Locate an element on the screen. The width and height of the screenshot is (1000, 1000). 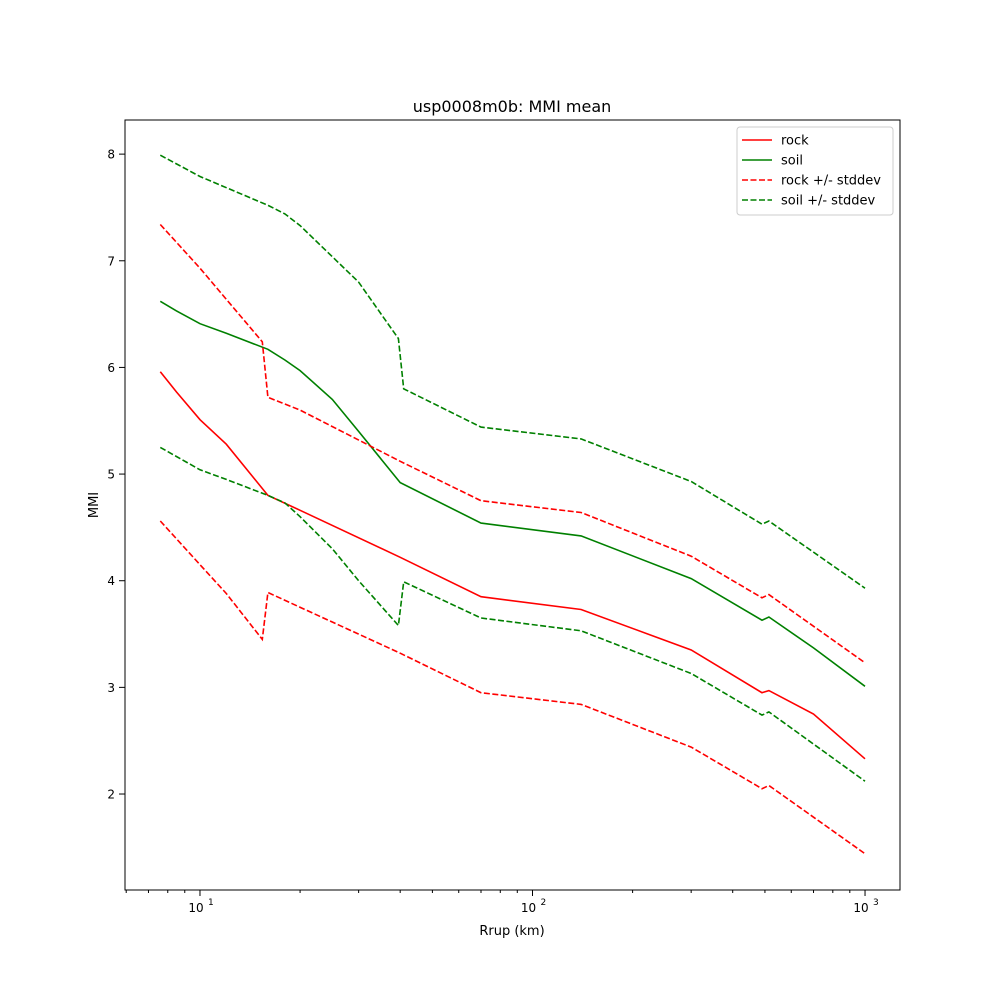
y-axis-label: MMI is located at coordinates (94, 505).